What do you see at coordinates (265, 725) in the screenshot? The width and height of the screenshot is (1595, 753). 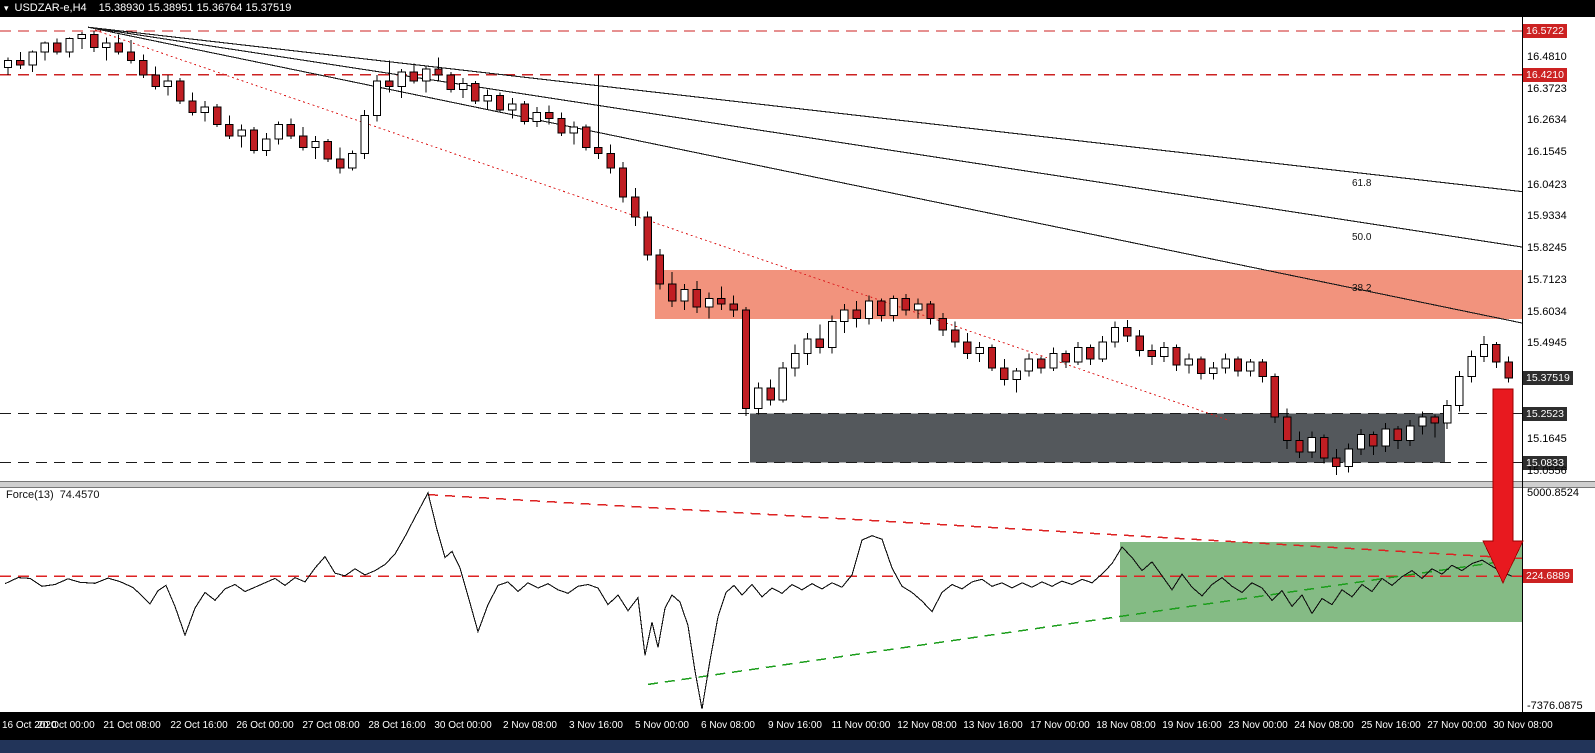 I see `time-axis-label: 26 Oct 00:00` at bounding box center [265, 725].